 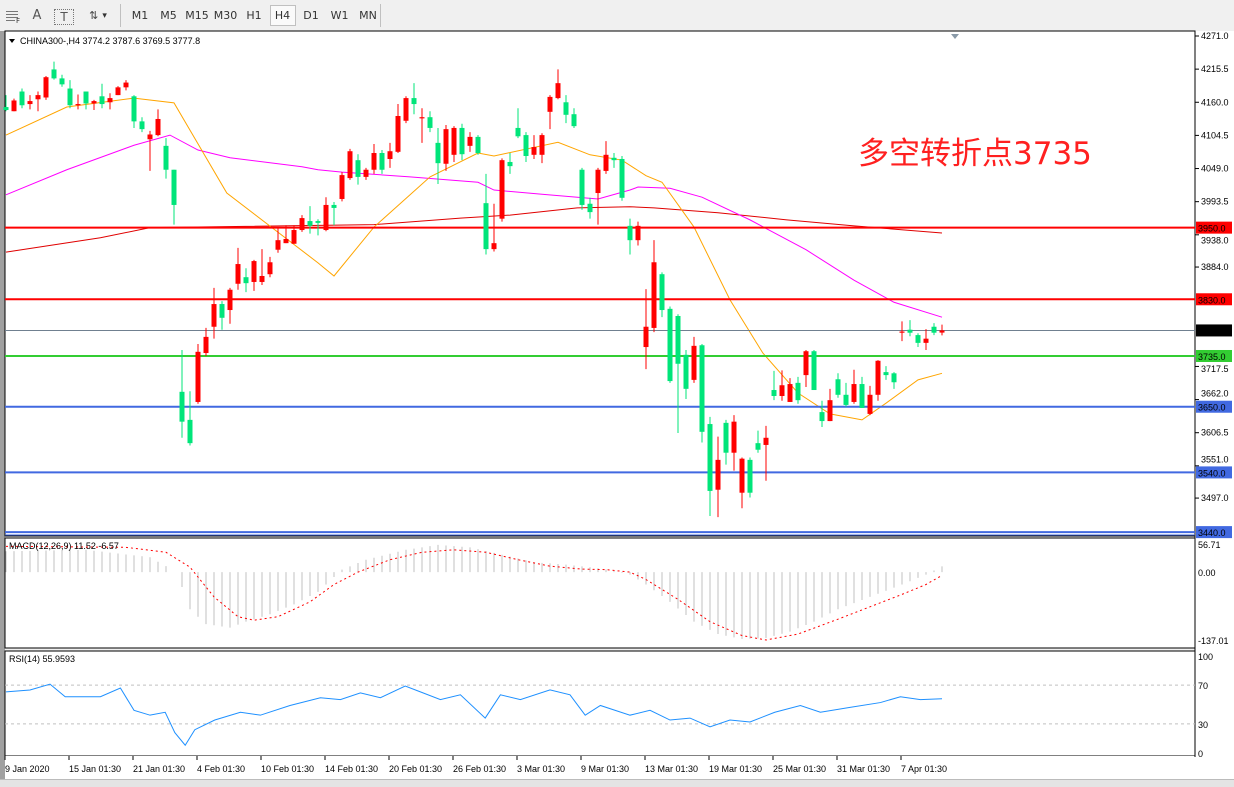 What do you see at coordinates (380, 15) in the screenshot?
I see `toolbar-divider` at bounding box center [380, 15].